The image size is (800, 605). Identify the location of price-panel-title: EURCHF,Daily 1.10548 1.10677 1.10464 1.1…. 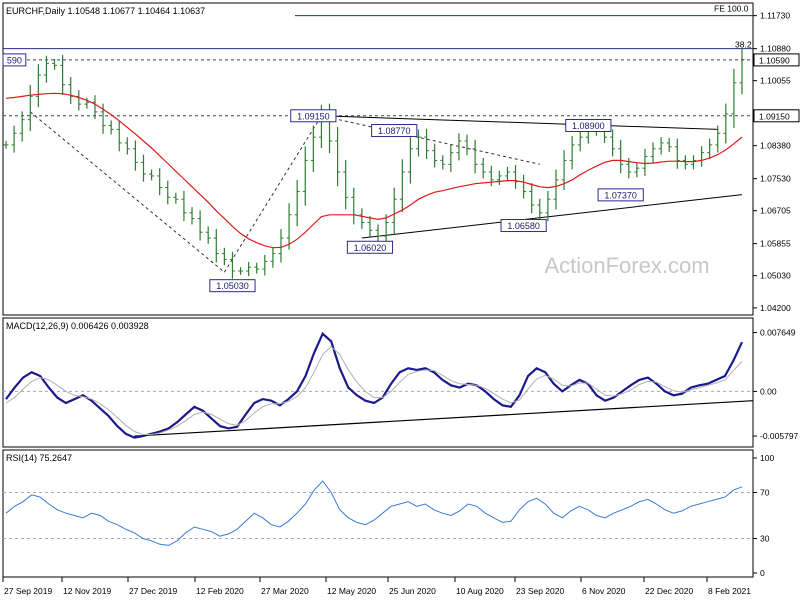
(105, 11).